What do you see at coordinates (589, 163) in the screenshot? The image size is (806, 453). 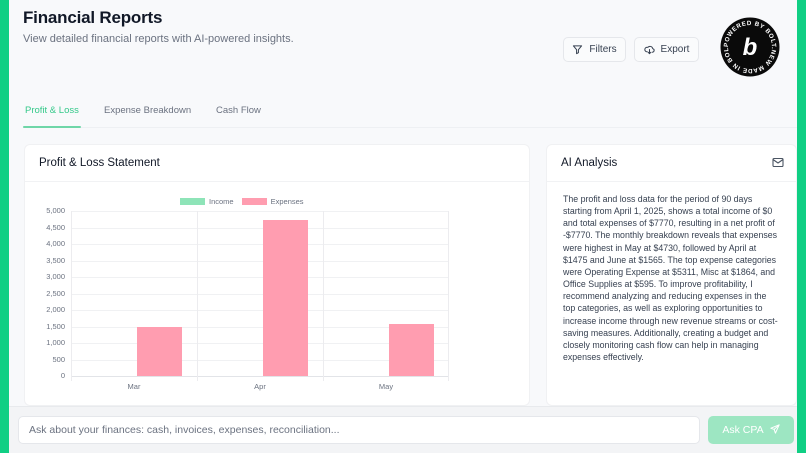 I see `ai-analysis-title: AI Analysis` at bounding box center [589, 163].